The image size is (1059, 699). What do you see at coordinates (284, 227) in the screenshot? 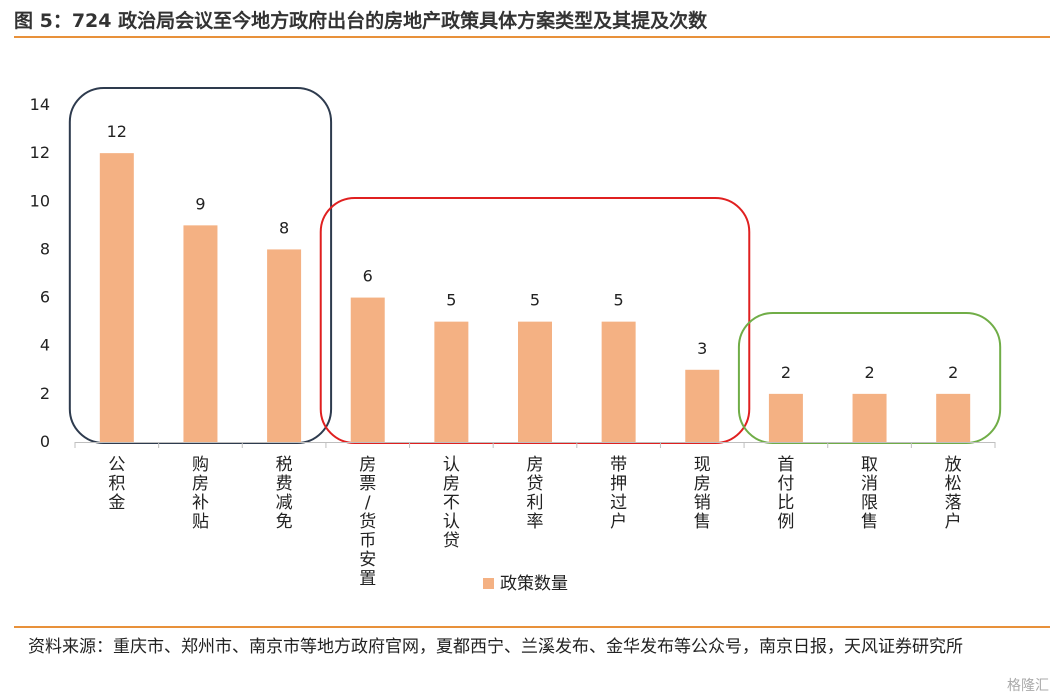
I see `data-label: 8` at bounding box center [284, 227].